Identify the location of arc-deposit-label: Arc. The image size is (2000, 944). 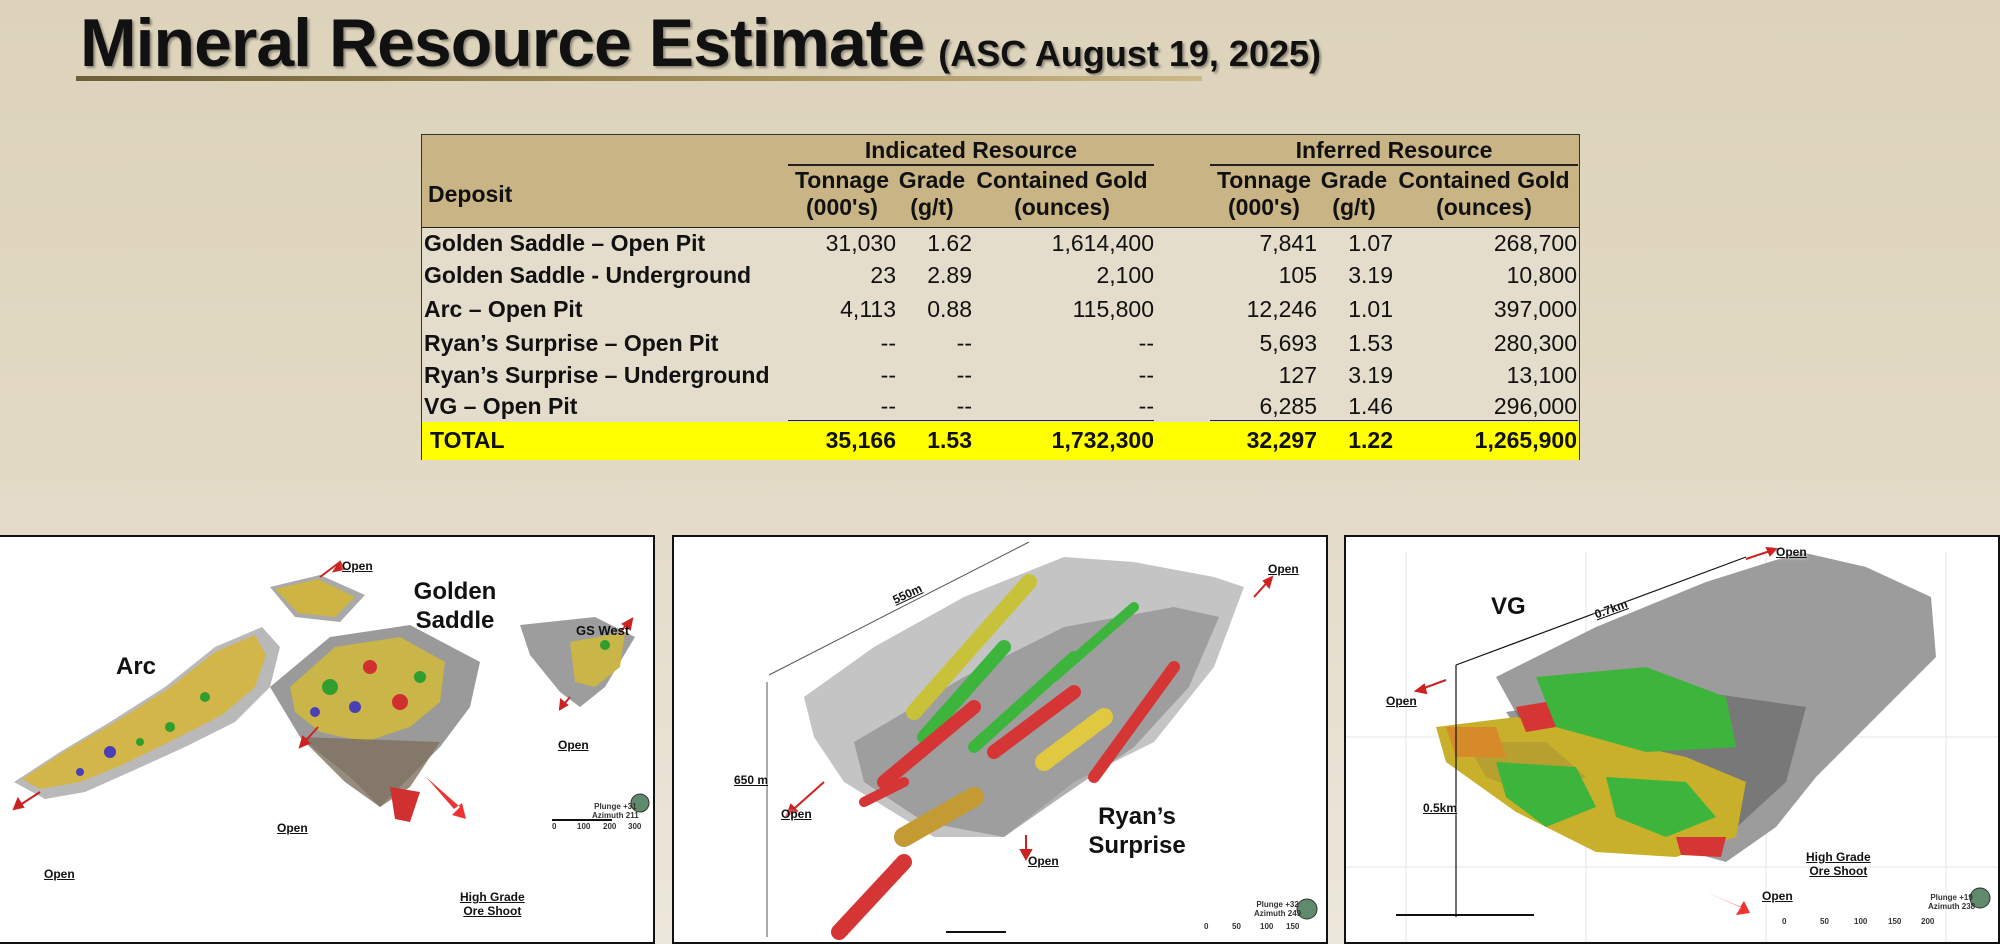
(136, 666).